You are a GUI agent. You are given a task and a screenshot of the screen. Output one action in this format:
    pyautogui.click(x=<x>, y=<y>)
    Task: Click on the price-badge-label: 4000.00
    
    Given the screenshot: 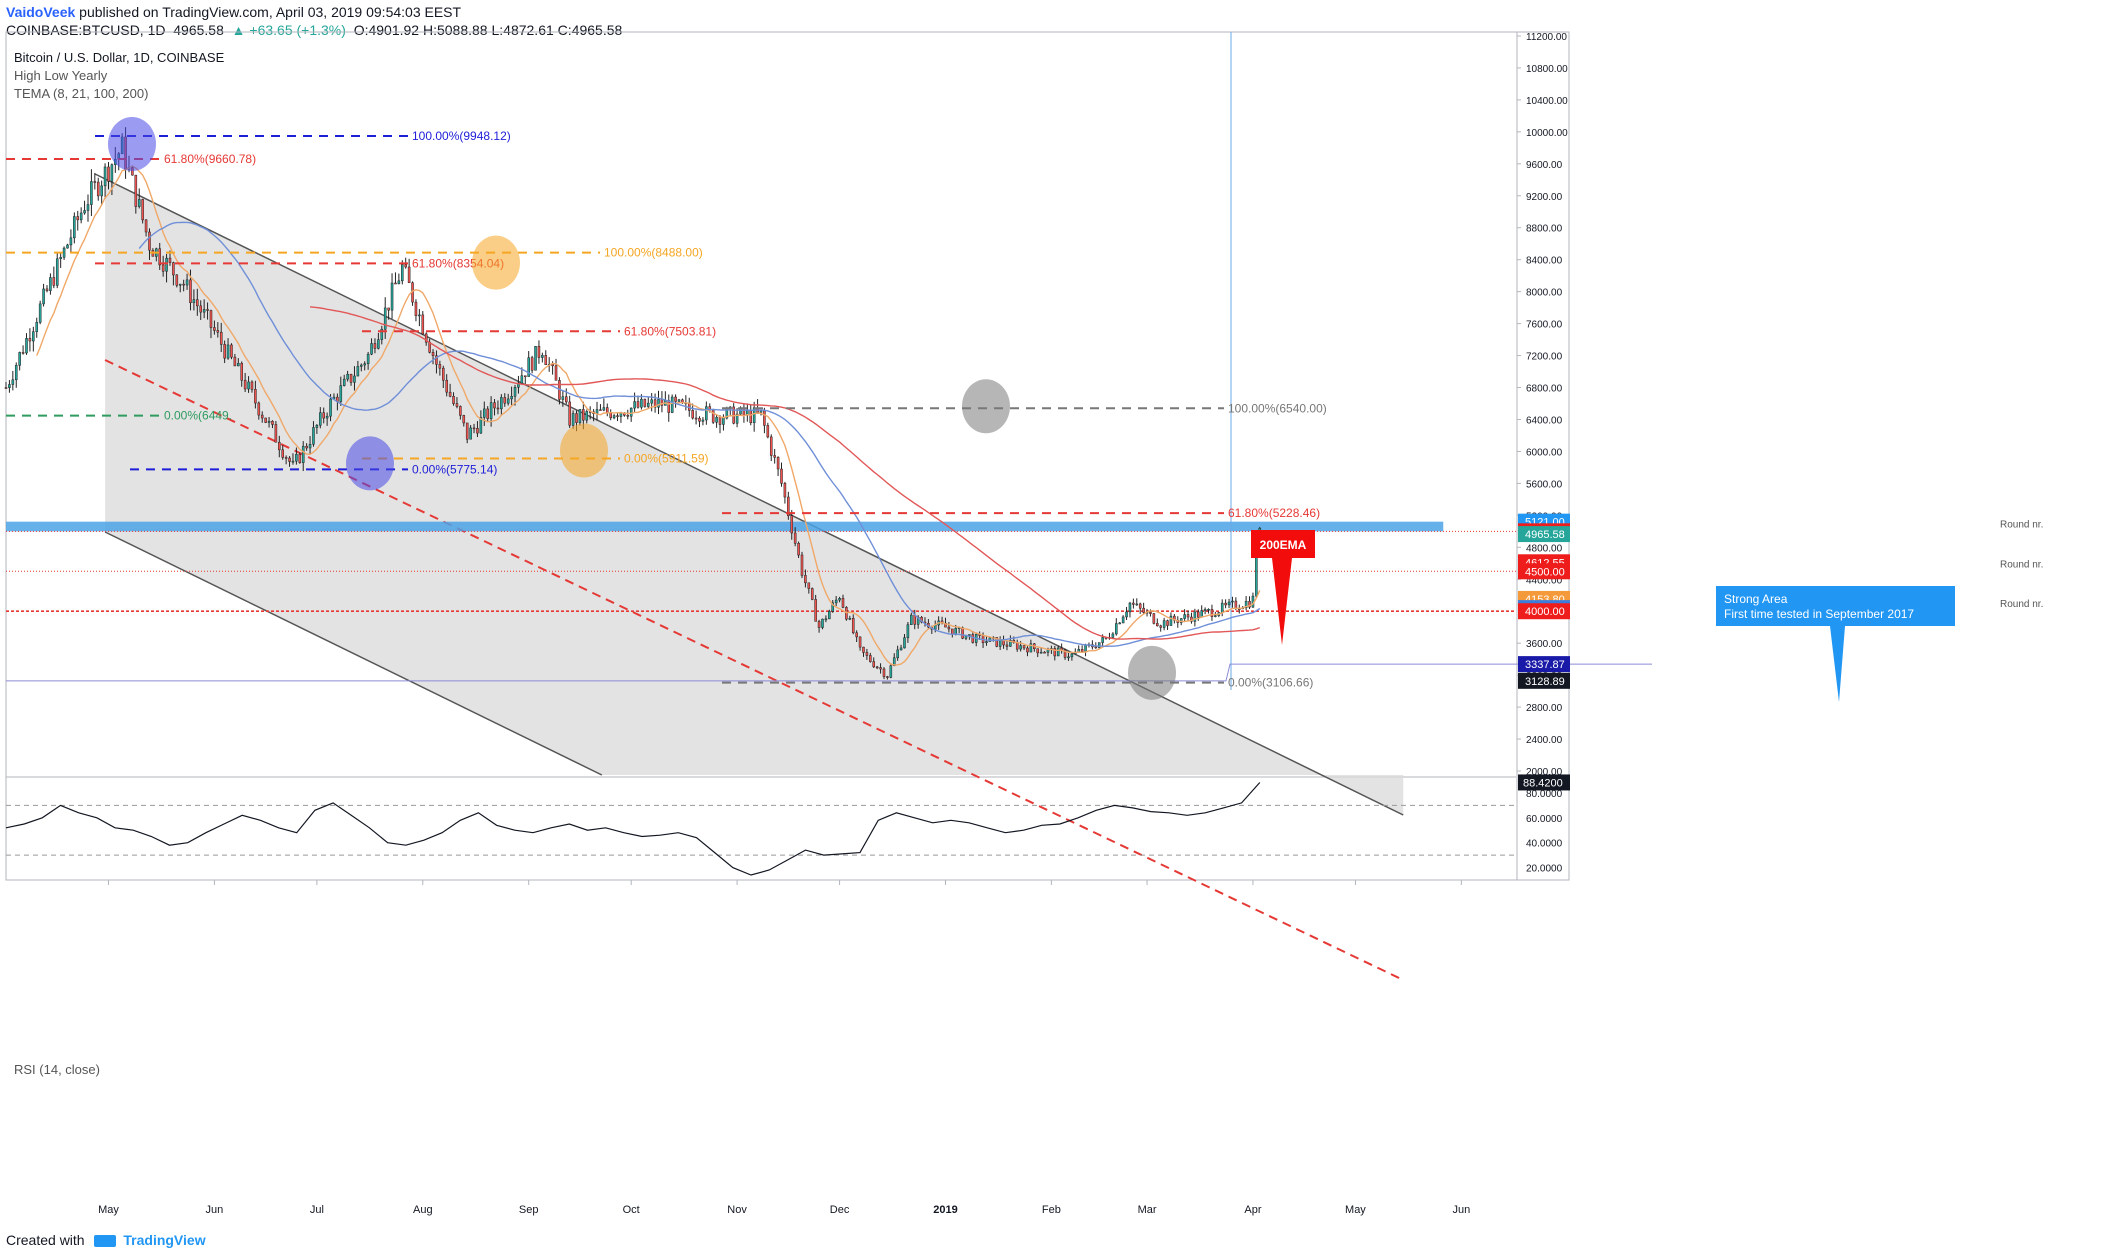 What is the action you would take?
    pyautogui.click(x=1545, y=612)
    